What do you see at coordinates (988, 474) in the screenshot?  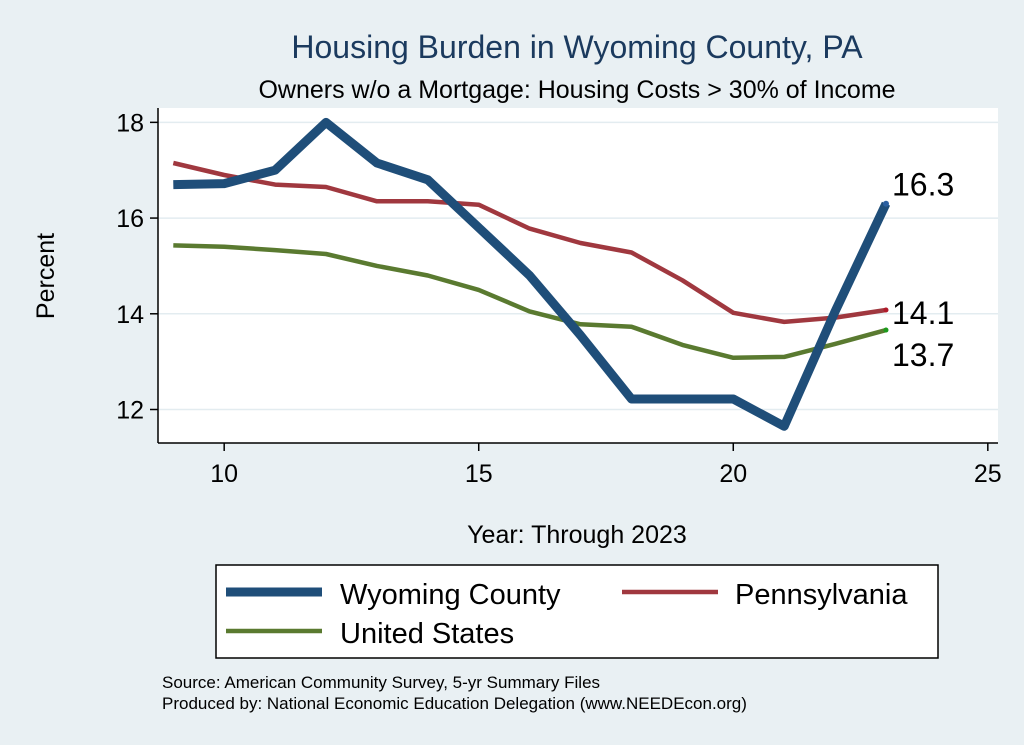 I see `x-tick-label-25: 25` at bounding box center [988, 474].